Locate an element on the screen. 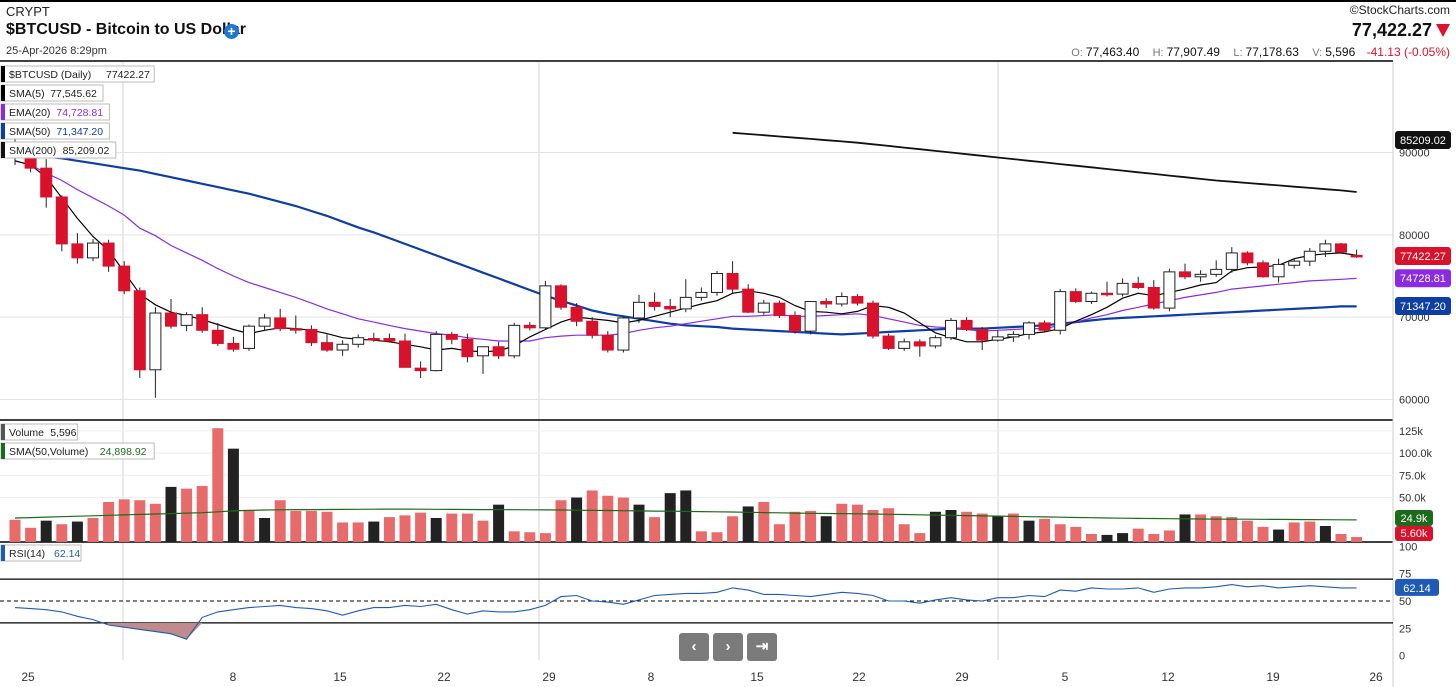  scroll-right-button: › is located at coordinates (728, 647).